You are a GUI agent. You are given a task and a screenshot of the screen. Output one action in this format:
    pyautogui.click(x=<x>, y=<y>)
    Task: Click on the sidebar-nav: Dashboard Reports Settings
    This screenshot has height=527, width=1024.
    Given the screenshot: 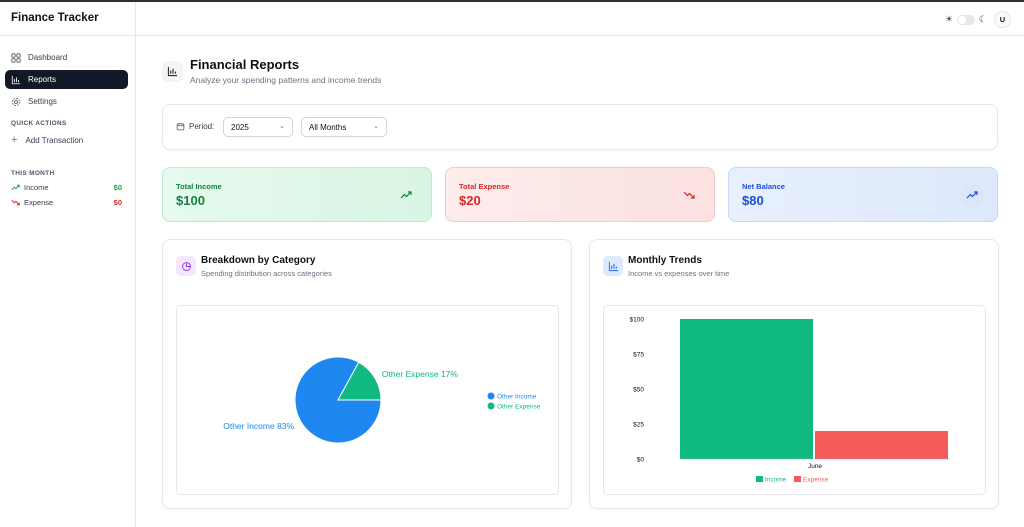 What is the action you would take?
    pyautogui.click(x=67, y=73)
    